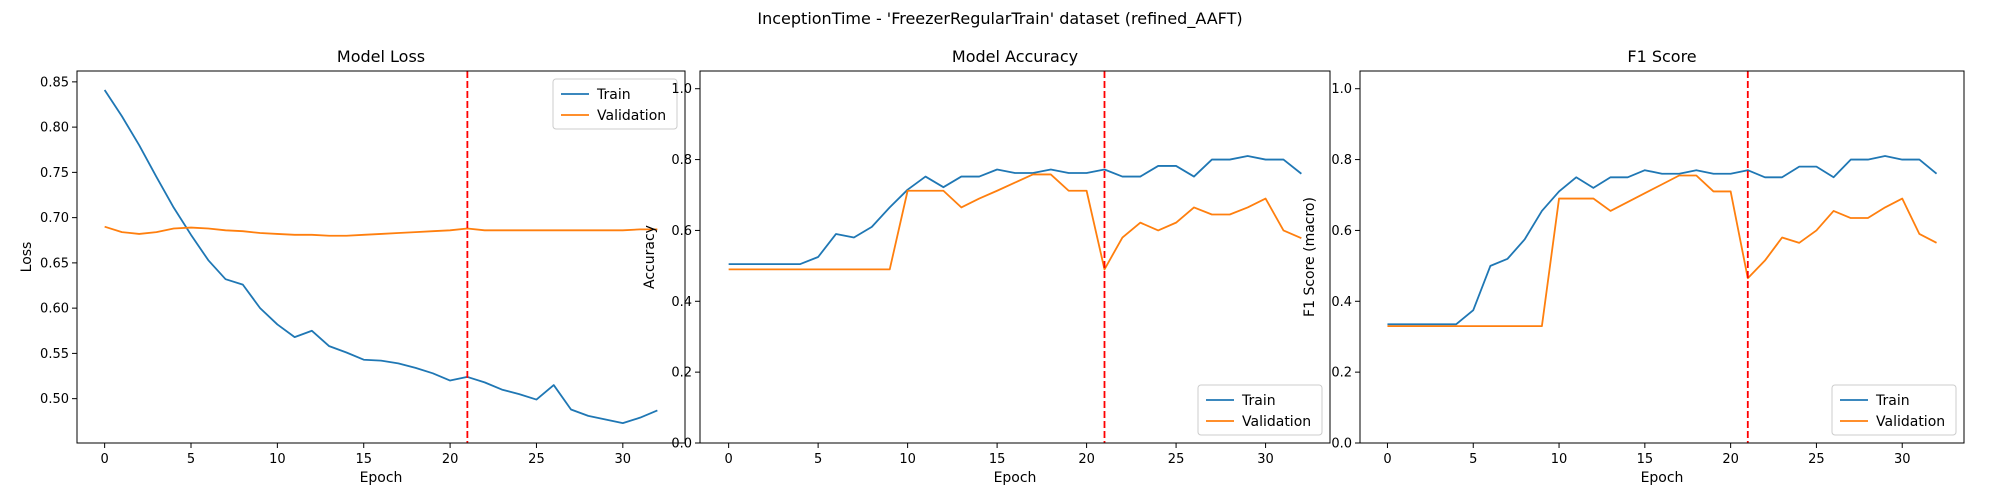  Describe the element at coordinates (54, 354) in the screenshot. I see `y-tick-label: 0.55` at that location.